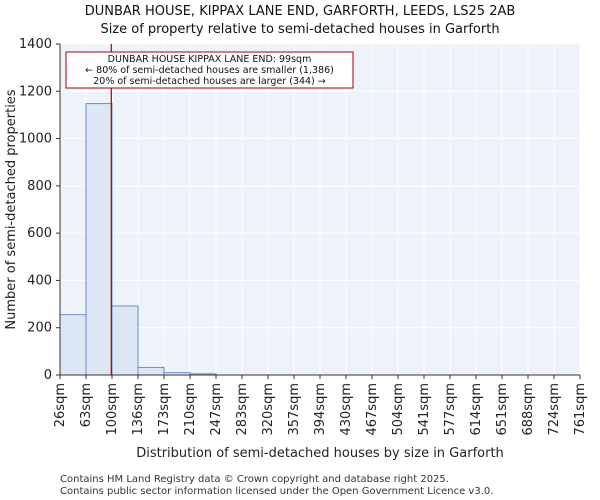  I want to click on x-tick-label: 430sqm, so click(346, 409).